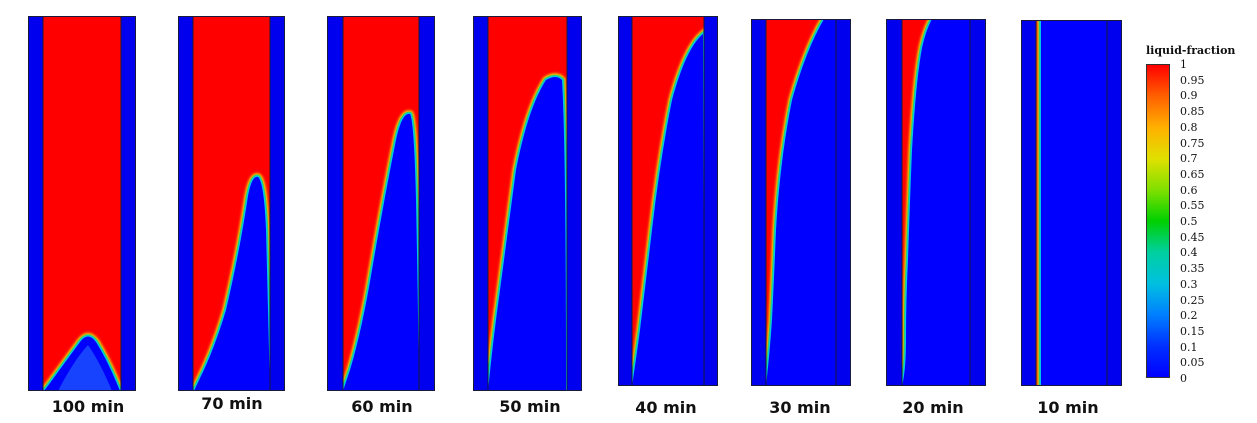 This screenshot has height=423, width=1257. What do you see at coordinates (1183, 64) in the screenshot?
I see `colorbar-tick: 1` at bounding box center [1183, 64].